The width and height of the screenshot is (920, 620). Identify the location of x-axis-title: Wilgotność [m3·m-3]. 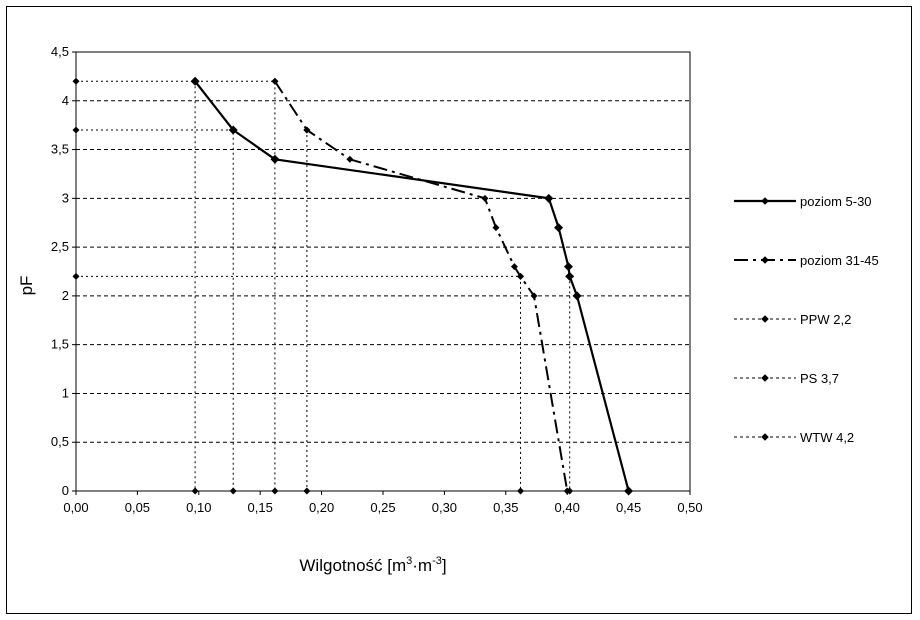
(372, 565).